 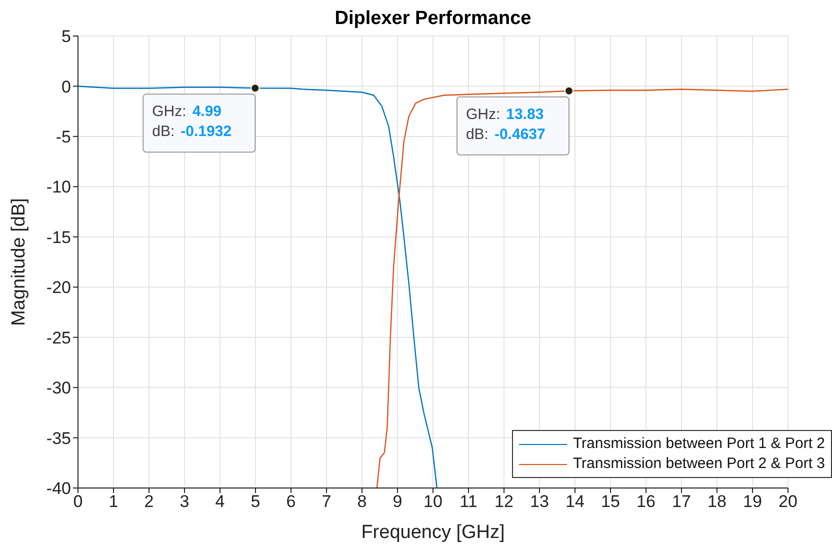 What do you see at coordinates (220, 502) in the screenshot?
I see `x-tick-label: 4` at bounding box center [220, 502].